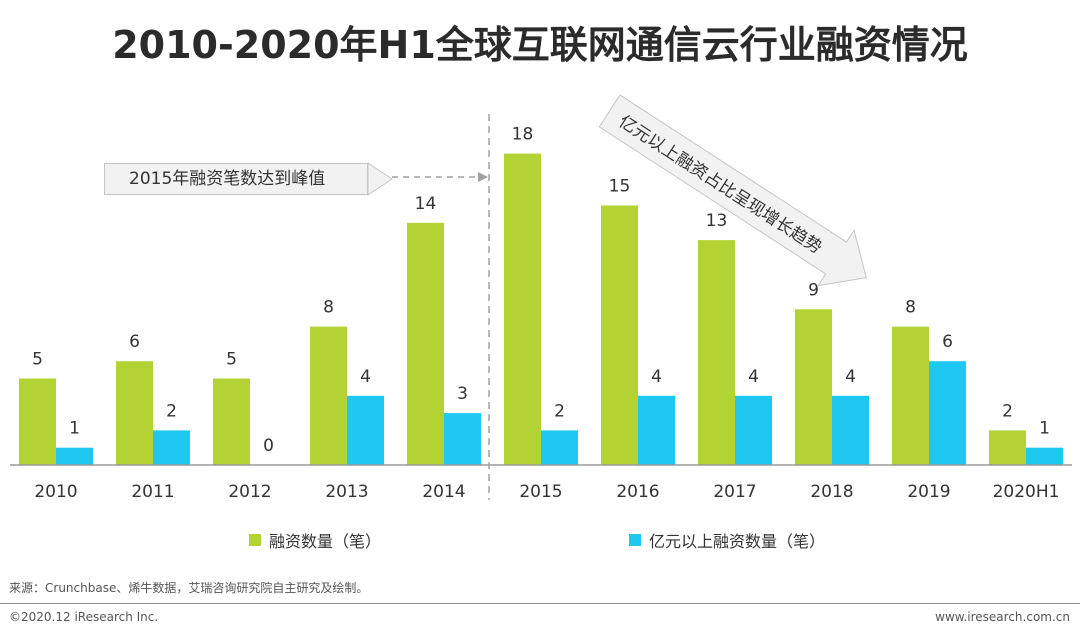 The image size is (1080, 636). What do you see at coordinates (231, 360) in the screenshot?
I see `value-label-financing-2012: 5` at bounding box center [231, 360].